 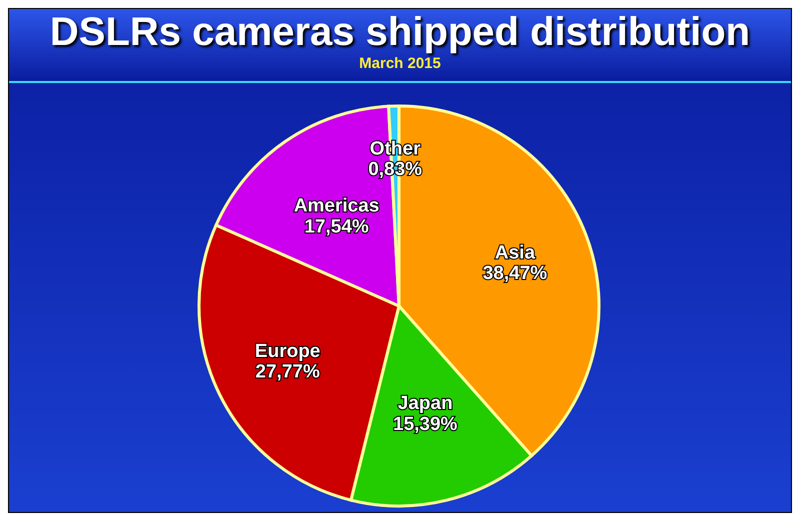 What do you see at coordinates (400, 32) in the screenshot?
I see `chart-title: DSLRs cameras shipped distribution` at bounding box center [400, 32].